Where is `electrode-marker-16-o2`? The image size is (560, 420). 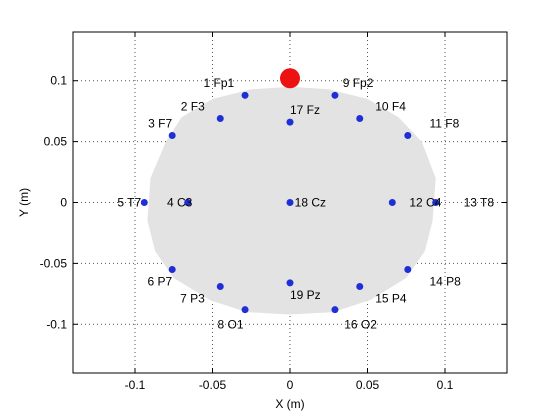 electrode-marker-16-o2 is located at coordinates (335, 310).